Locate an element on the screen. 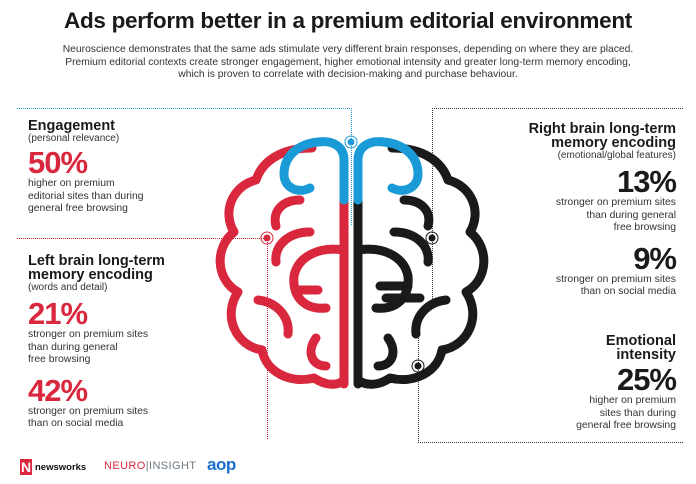  emotional-heading: Emotional intensity is located at coordinates (576, 348).